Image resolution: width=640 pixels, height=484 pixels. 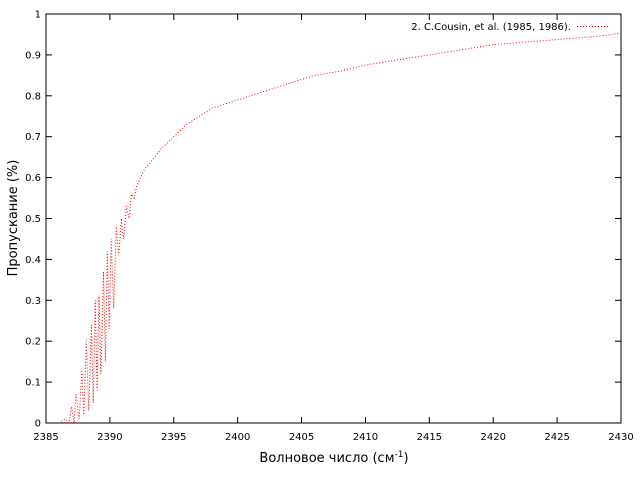 I want to click on x-axis-title-close: ), so click(x=405, y=458).